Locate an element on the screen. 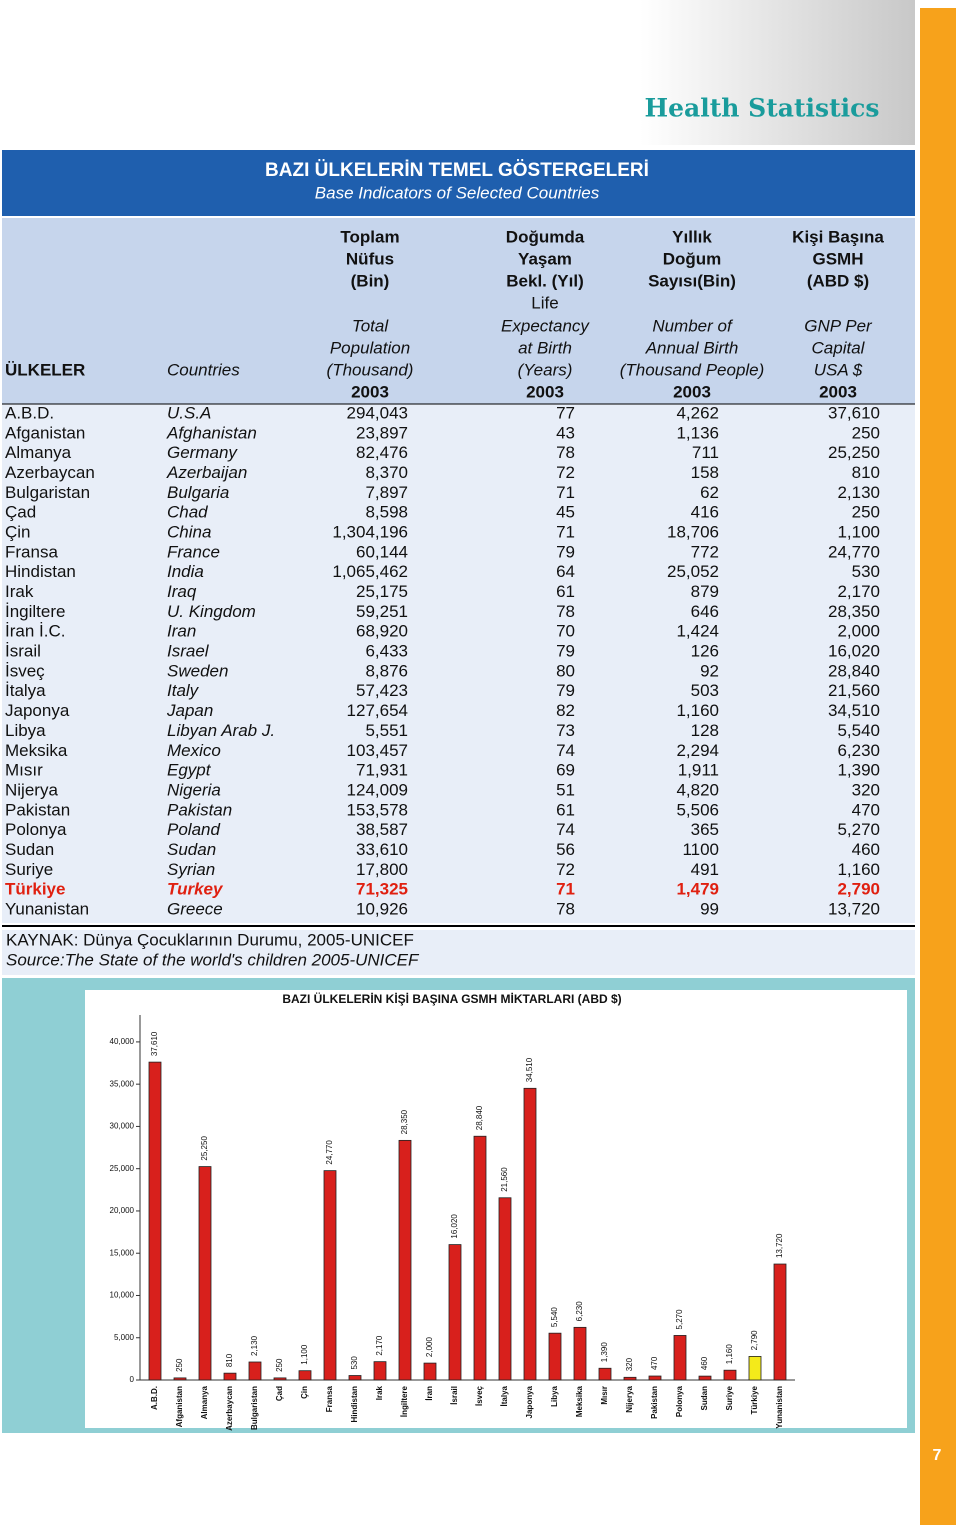 This screenshot has width=960, height=1530. table-cell: Irak is located at coordinates (19, 591).